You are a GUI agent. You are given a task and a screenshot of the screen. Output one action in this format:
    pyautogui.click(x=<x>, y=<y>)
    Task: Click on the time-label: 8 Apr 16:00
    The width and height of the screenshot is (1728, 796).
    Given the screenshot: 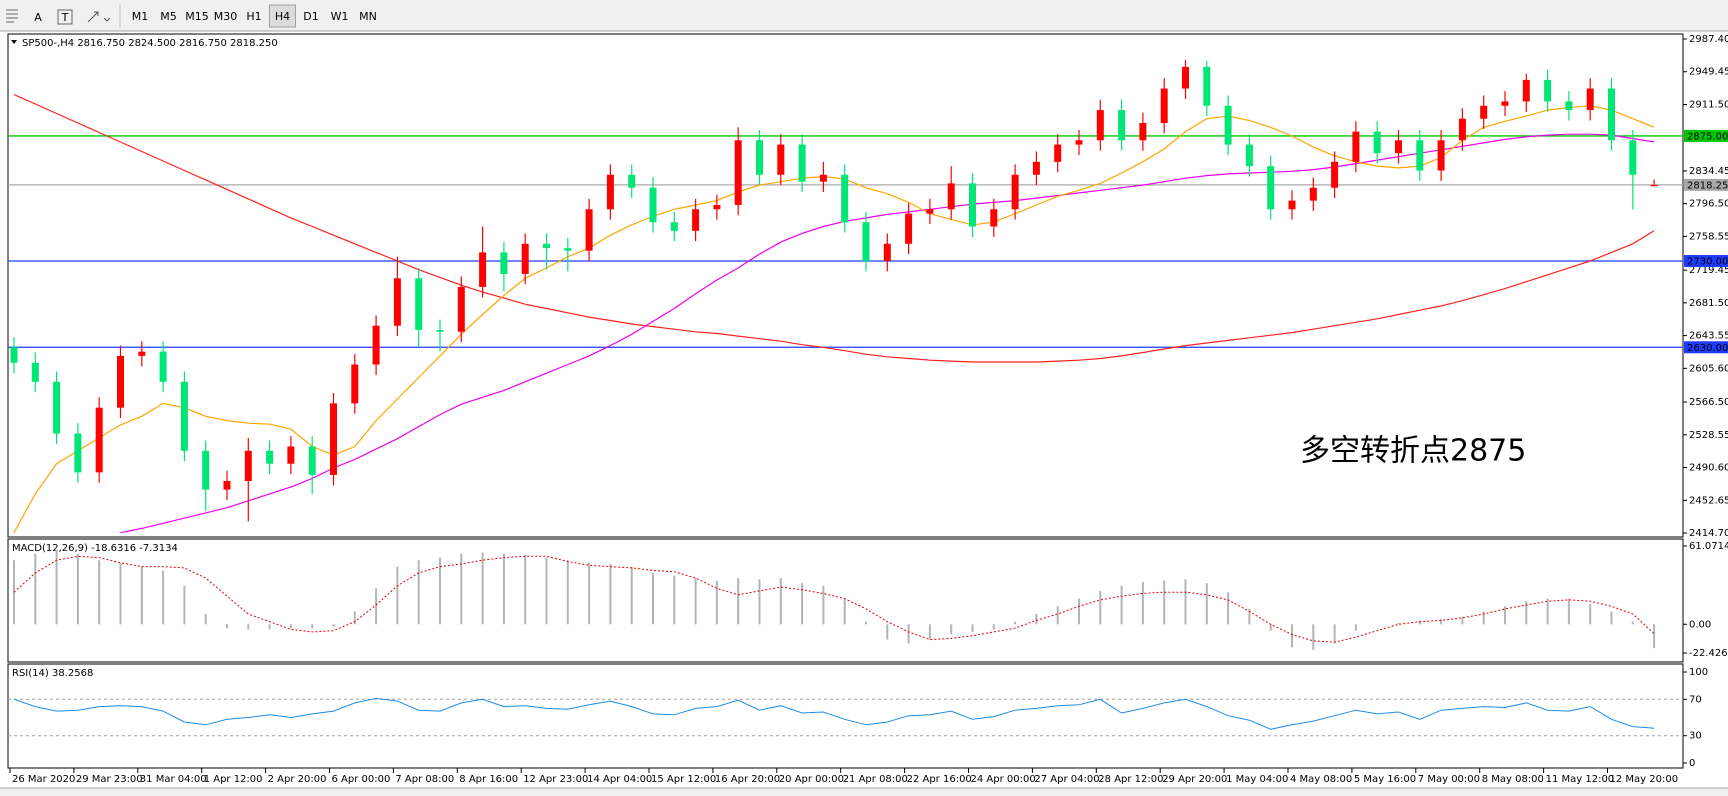 What is the action you would take?
    pyautogui.click(x=488, y=779)
    